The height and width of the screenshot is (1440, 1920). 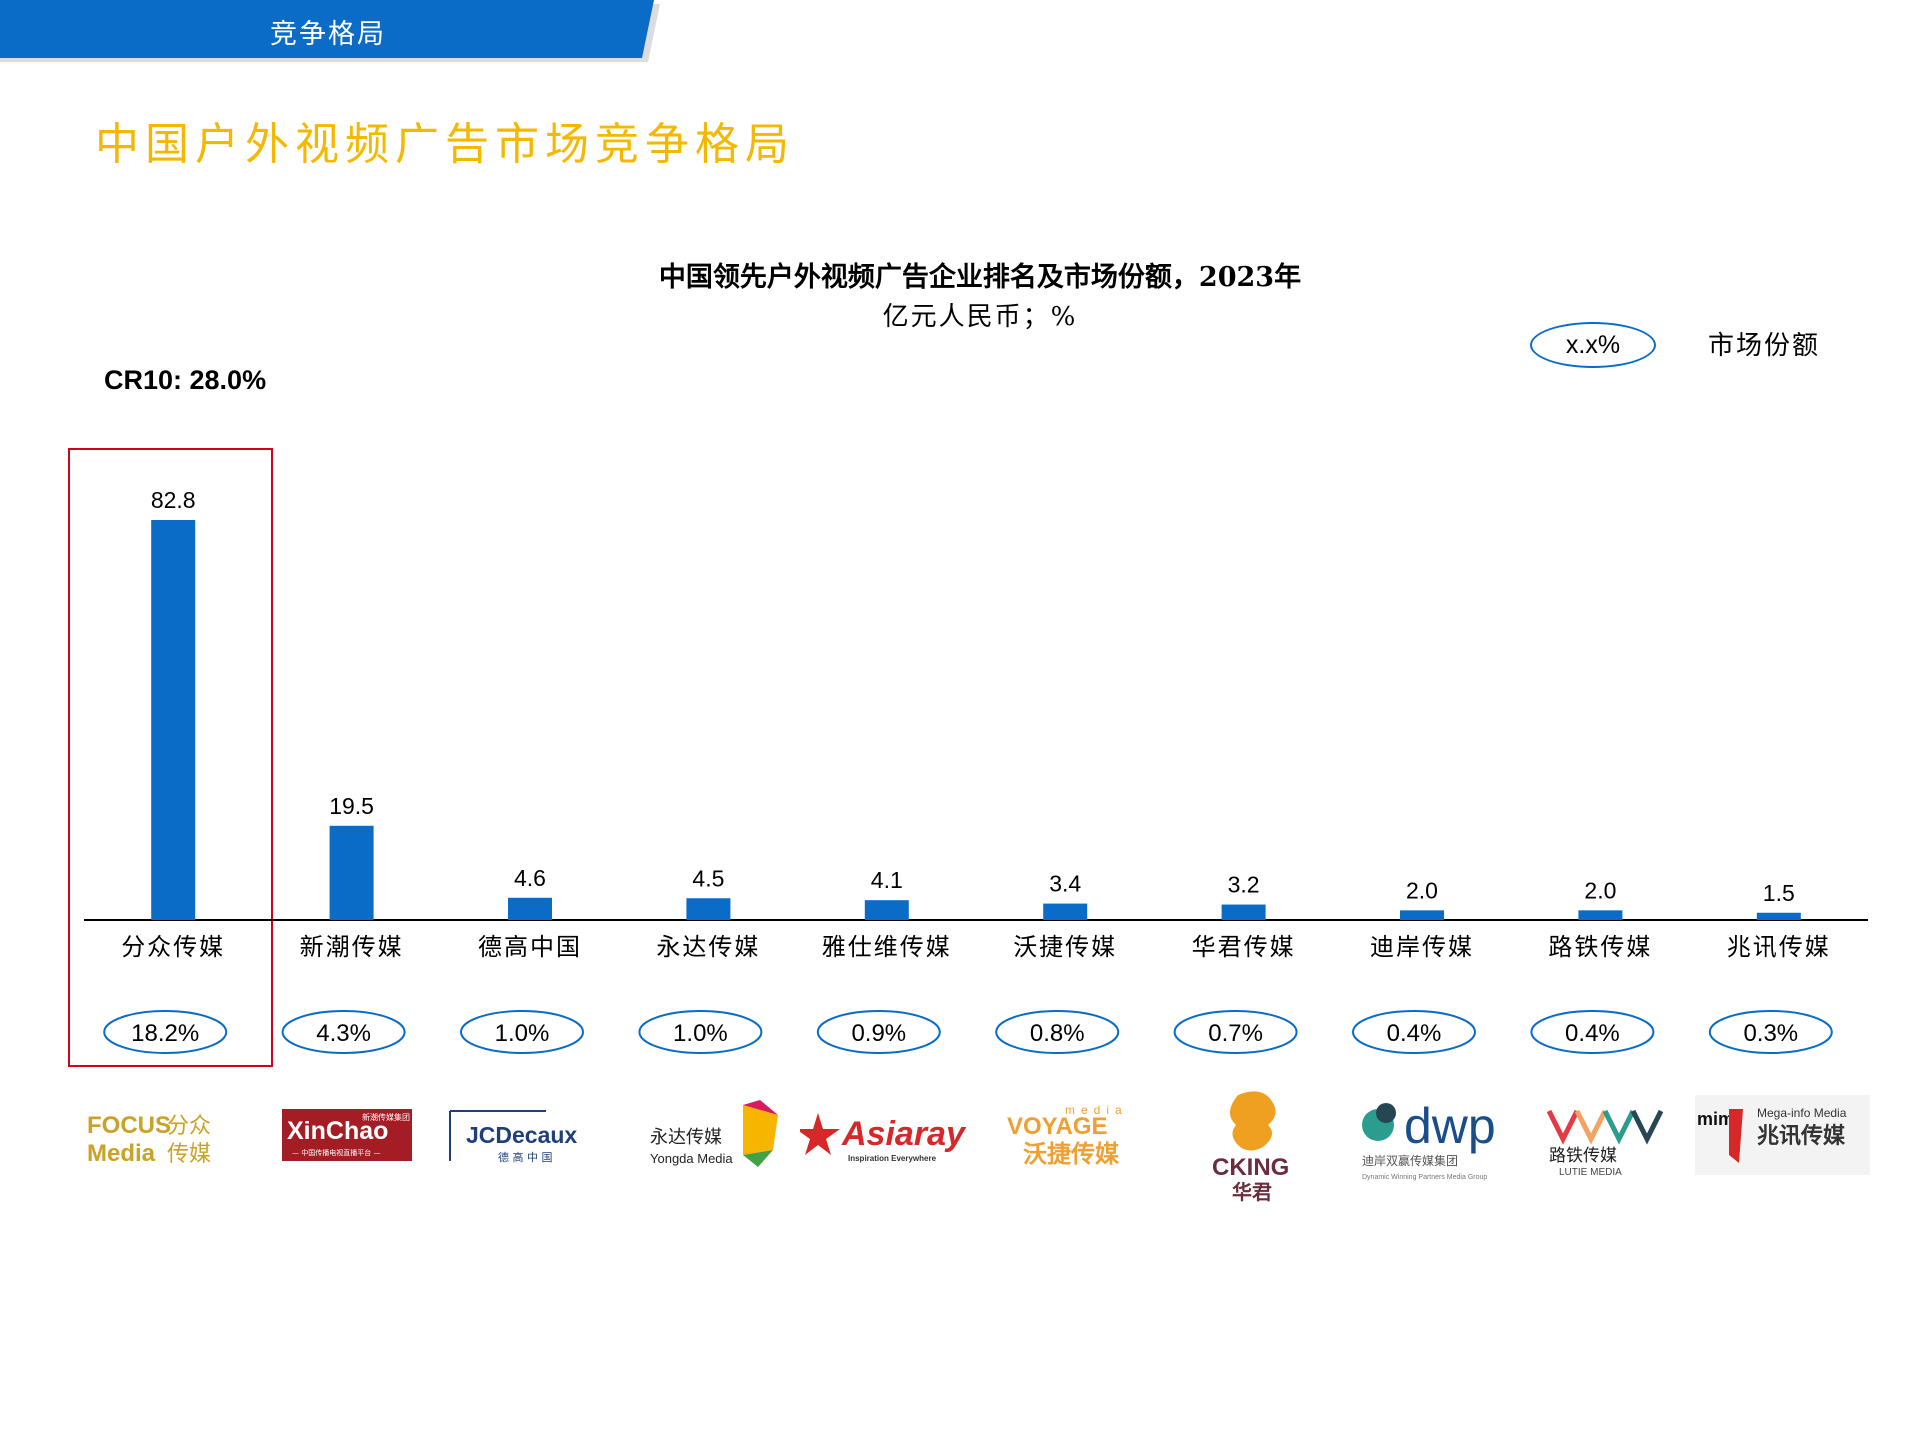 What do you see at coordinates (1610, 1140) in the screenshot?
I see `lutie-logo: 路铁传媒 LUTIE MEDIA` at bounding box center [1610, 1140].